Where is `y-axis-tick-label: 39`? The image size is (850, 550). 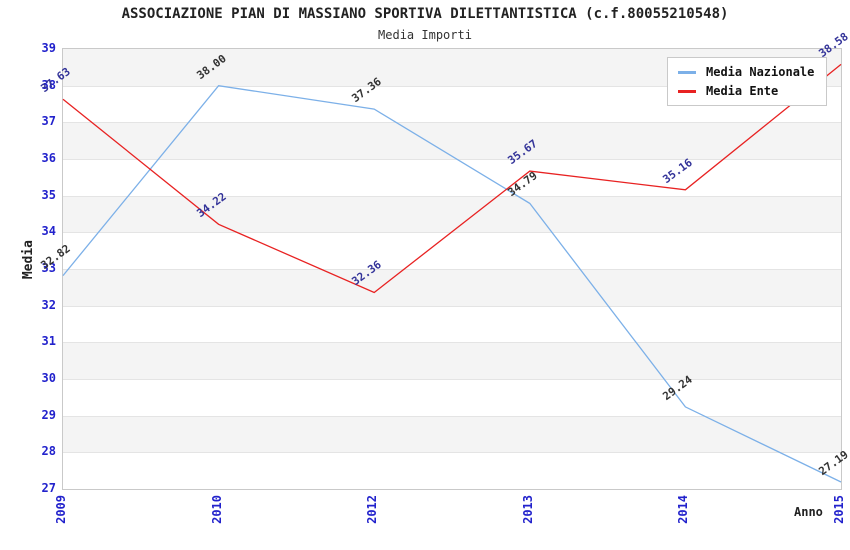 y-axis-tick-label: 39 is located at coordinates (48, 48).